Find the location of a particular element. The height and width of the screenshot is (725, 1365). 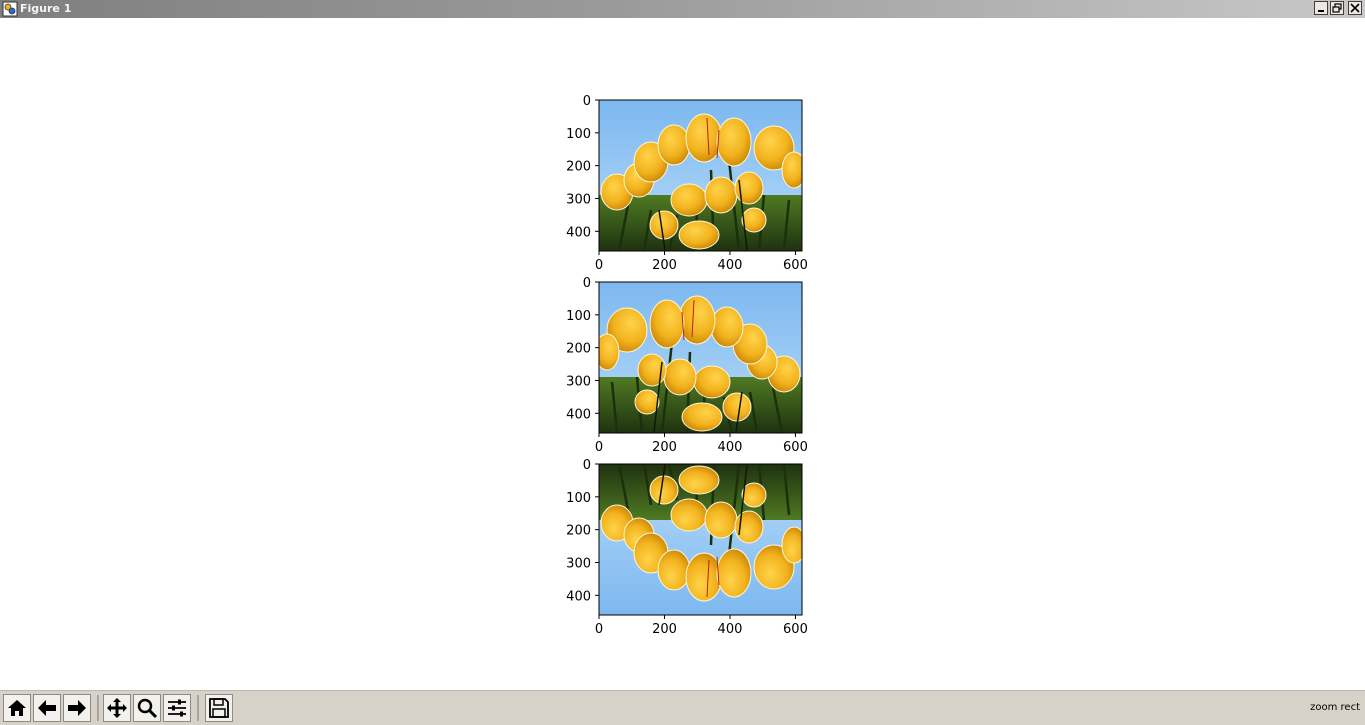

restore-button is located at coordinates (1337, 8).